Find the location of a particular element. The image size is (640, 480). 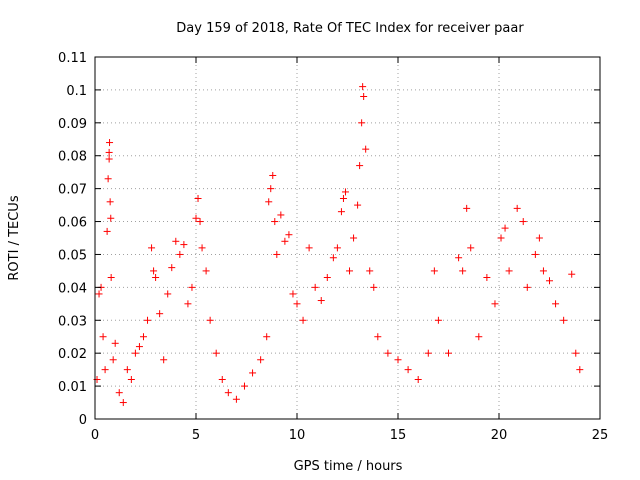

x-tick-label: 0 is located at coordinates (95, 435).